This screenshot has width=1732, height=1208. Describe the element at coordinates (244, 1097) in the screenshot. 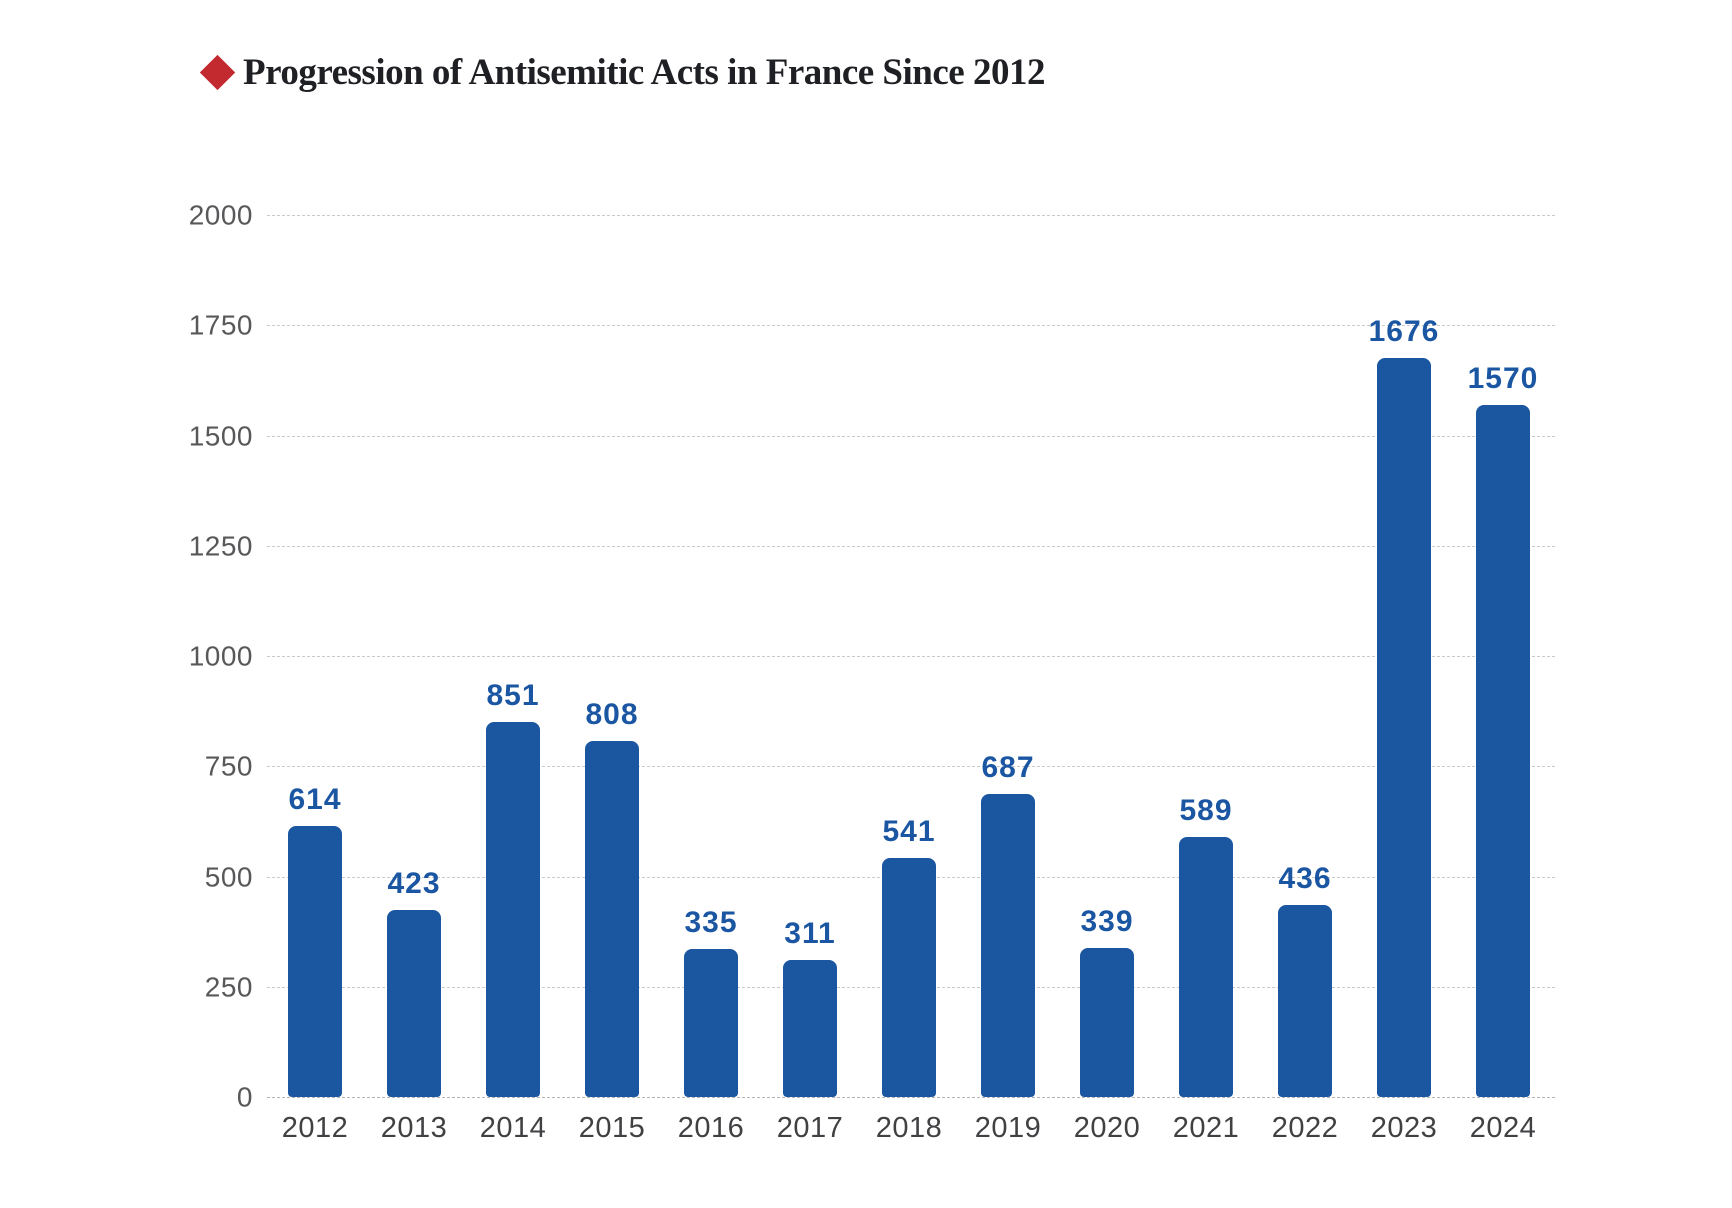

I see `y-axis-tick-label: 0` at that location.